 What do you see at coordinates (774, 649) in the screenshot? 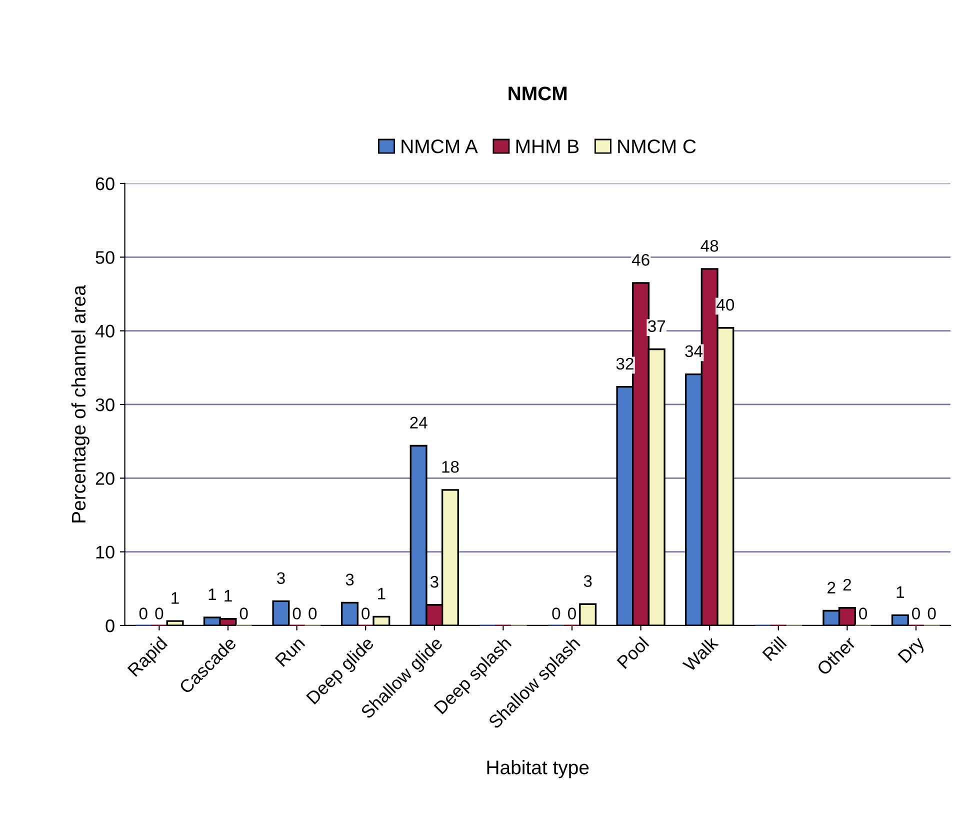
I see `x-tick-label: Rill` at bounding box center [774, 649].